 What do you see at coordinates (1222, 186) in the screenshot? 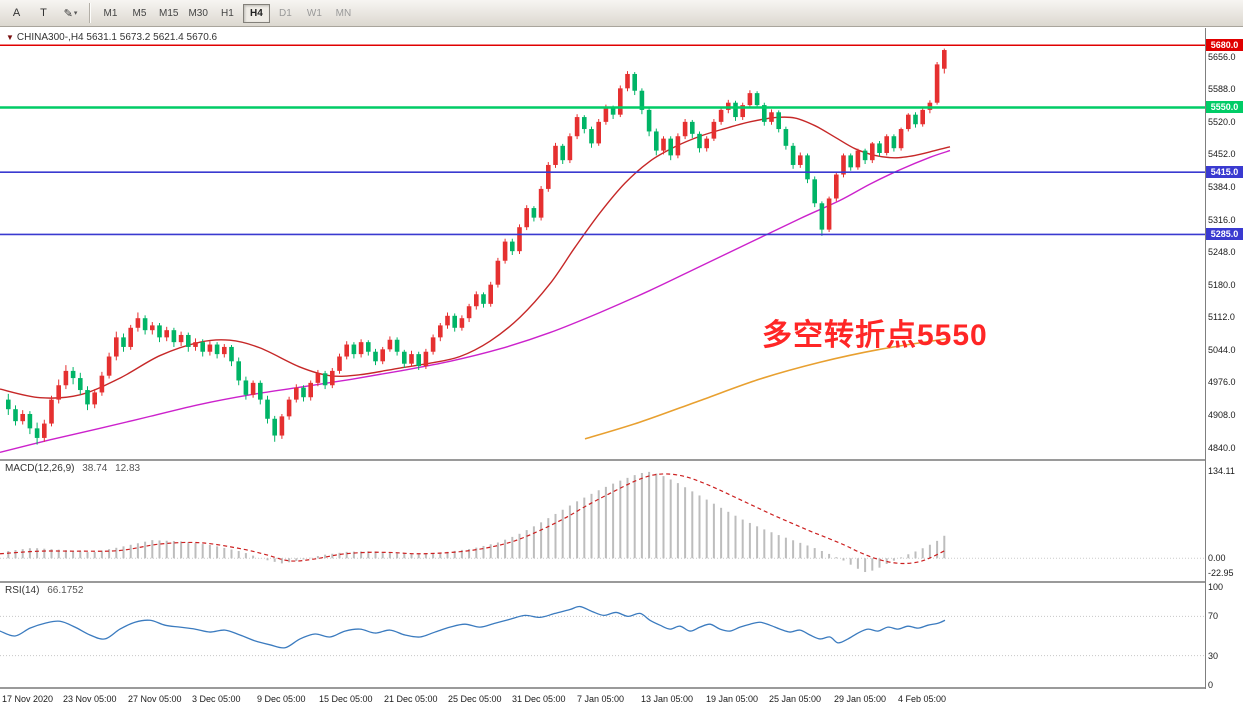
I see `price-axis-label: 5384.0` at bounding box center [1222, 186].